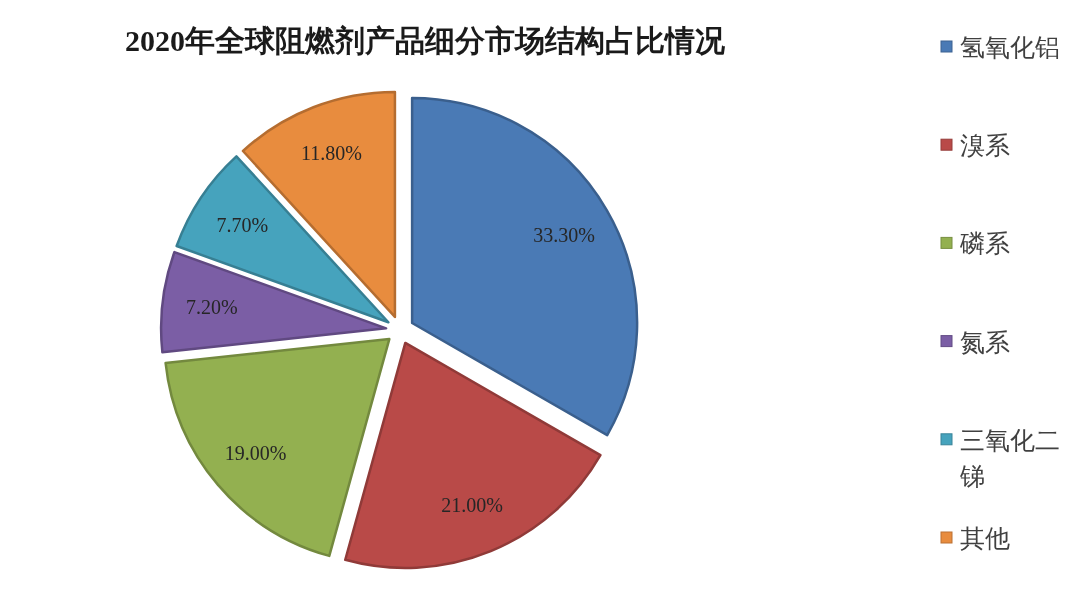  Describe the element at coordinates (331, 153) in the screenshot. I see `data-label: 11.80%` at that location.